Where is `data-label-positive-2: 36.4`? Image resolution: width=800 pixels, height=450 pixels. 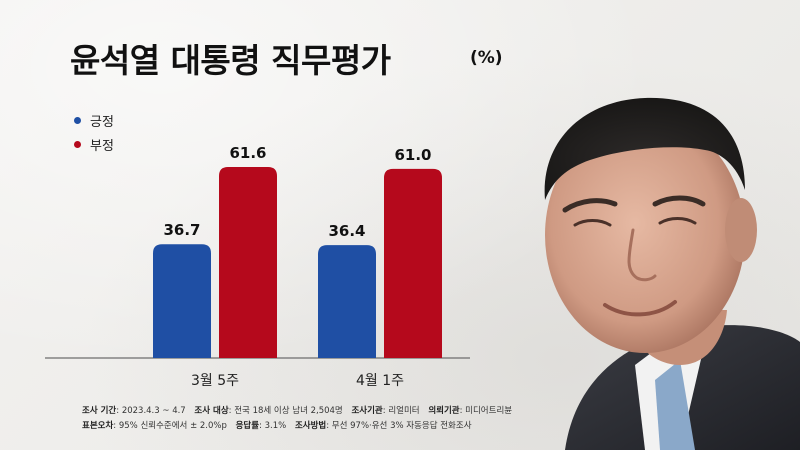 data-label-positive-2: 36.4 is located at coordinates (346, 231).